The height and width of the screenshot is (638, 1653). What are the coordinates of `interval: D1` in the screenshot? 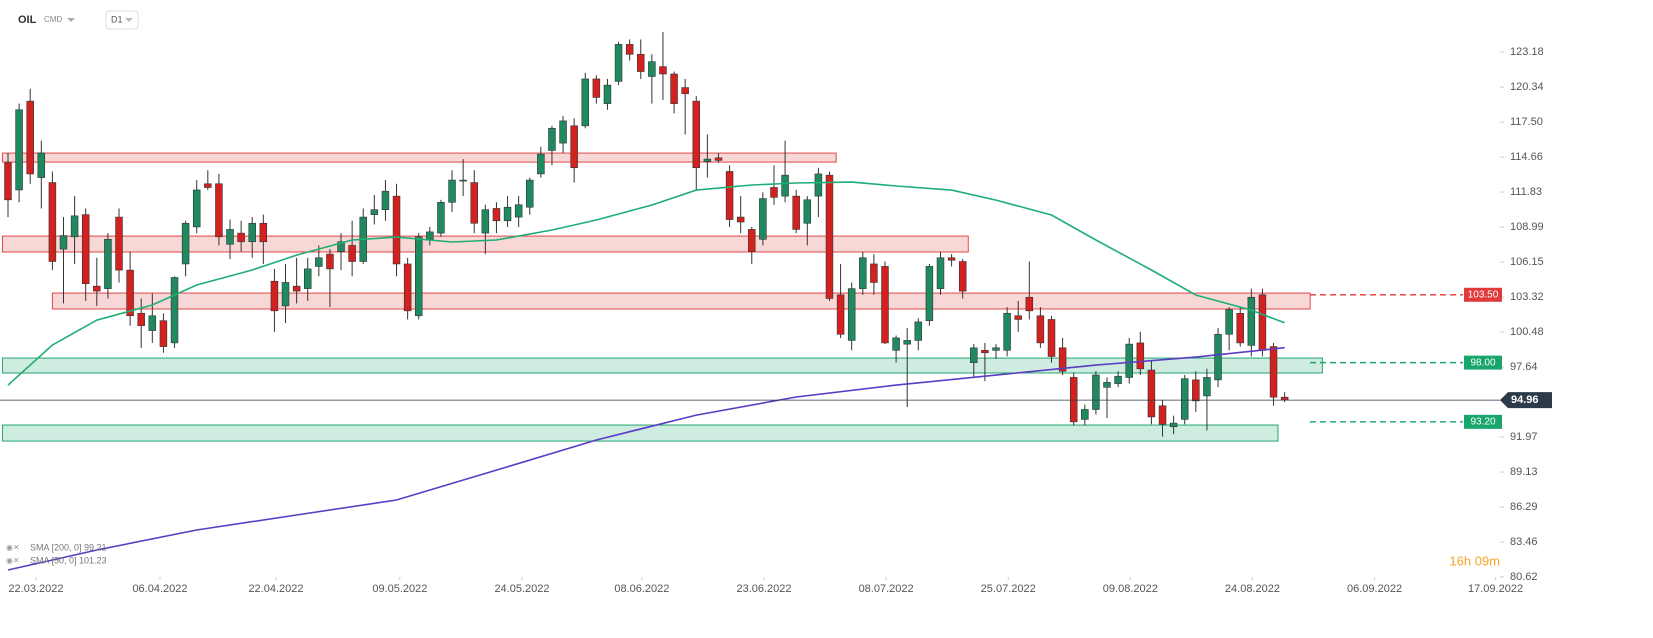 It's located at (117, 19).